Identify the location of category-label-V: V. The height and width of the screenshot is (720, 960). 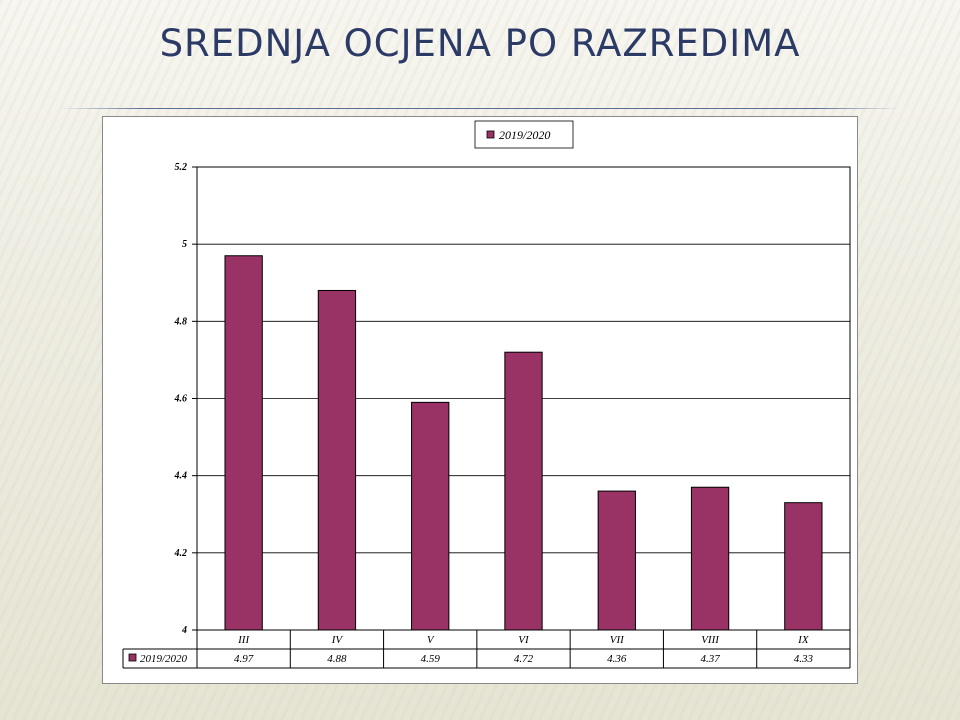
(431, 640).